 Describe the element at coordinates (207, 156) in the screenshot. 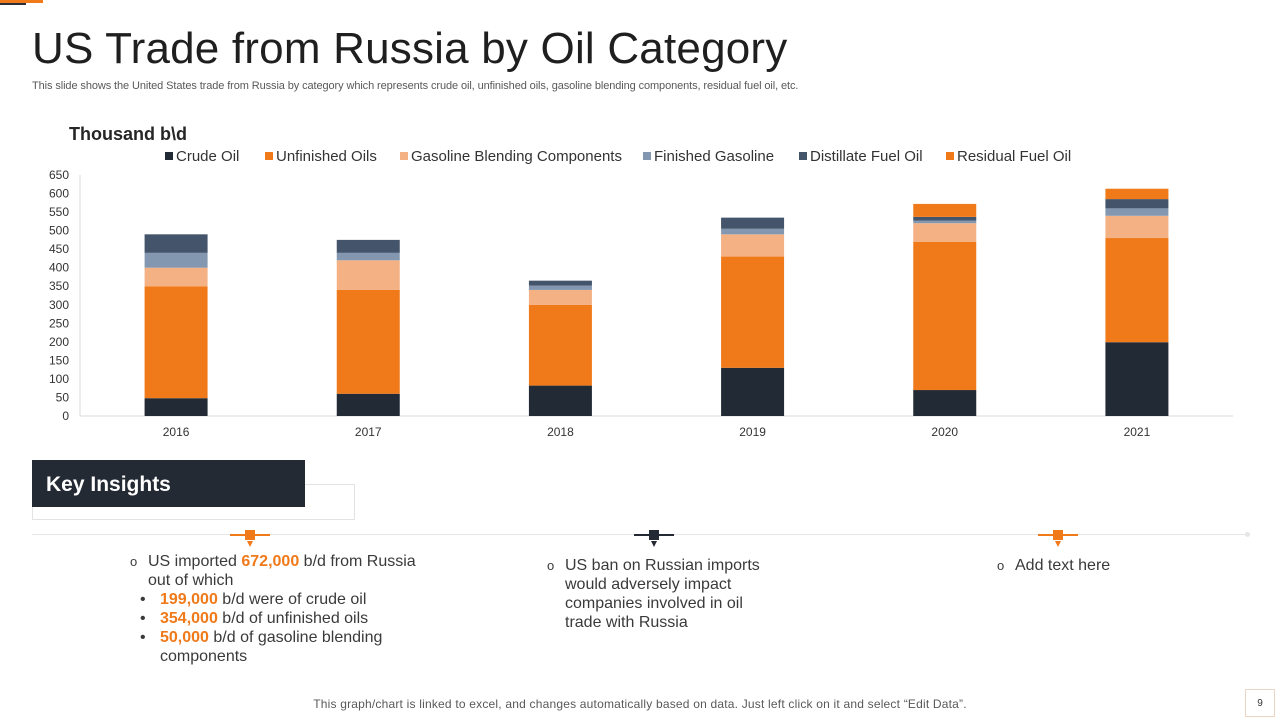

I see `legend-label: Crude Oil` at that location.